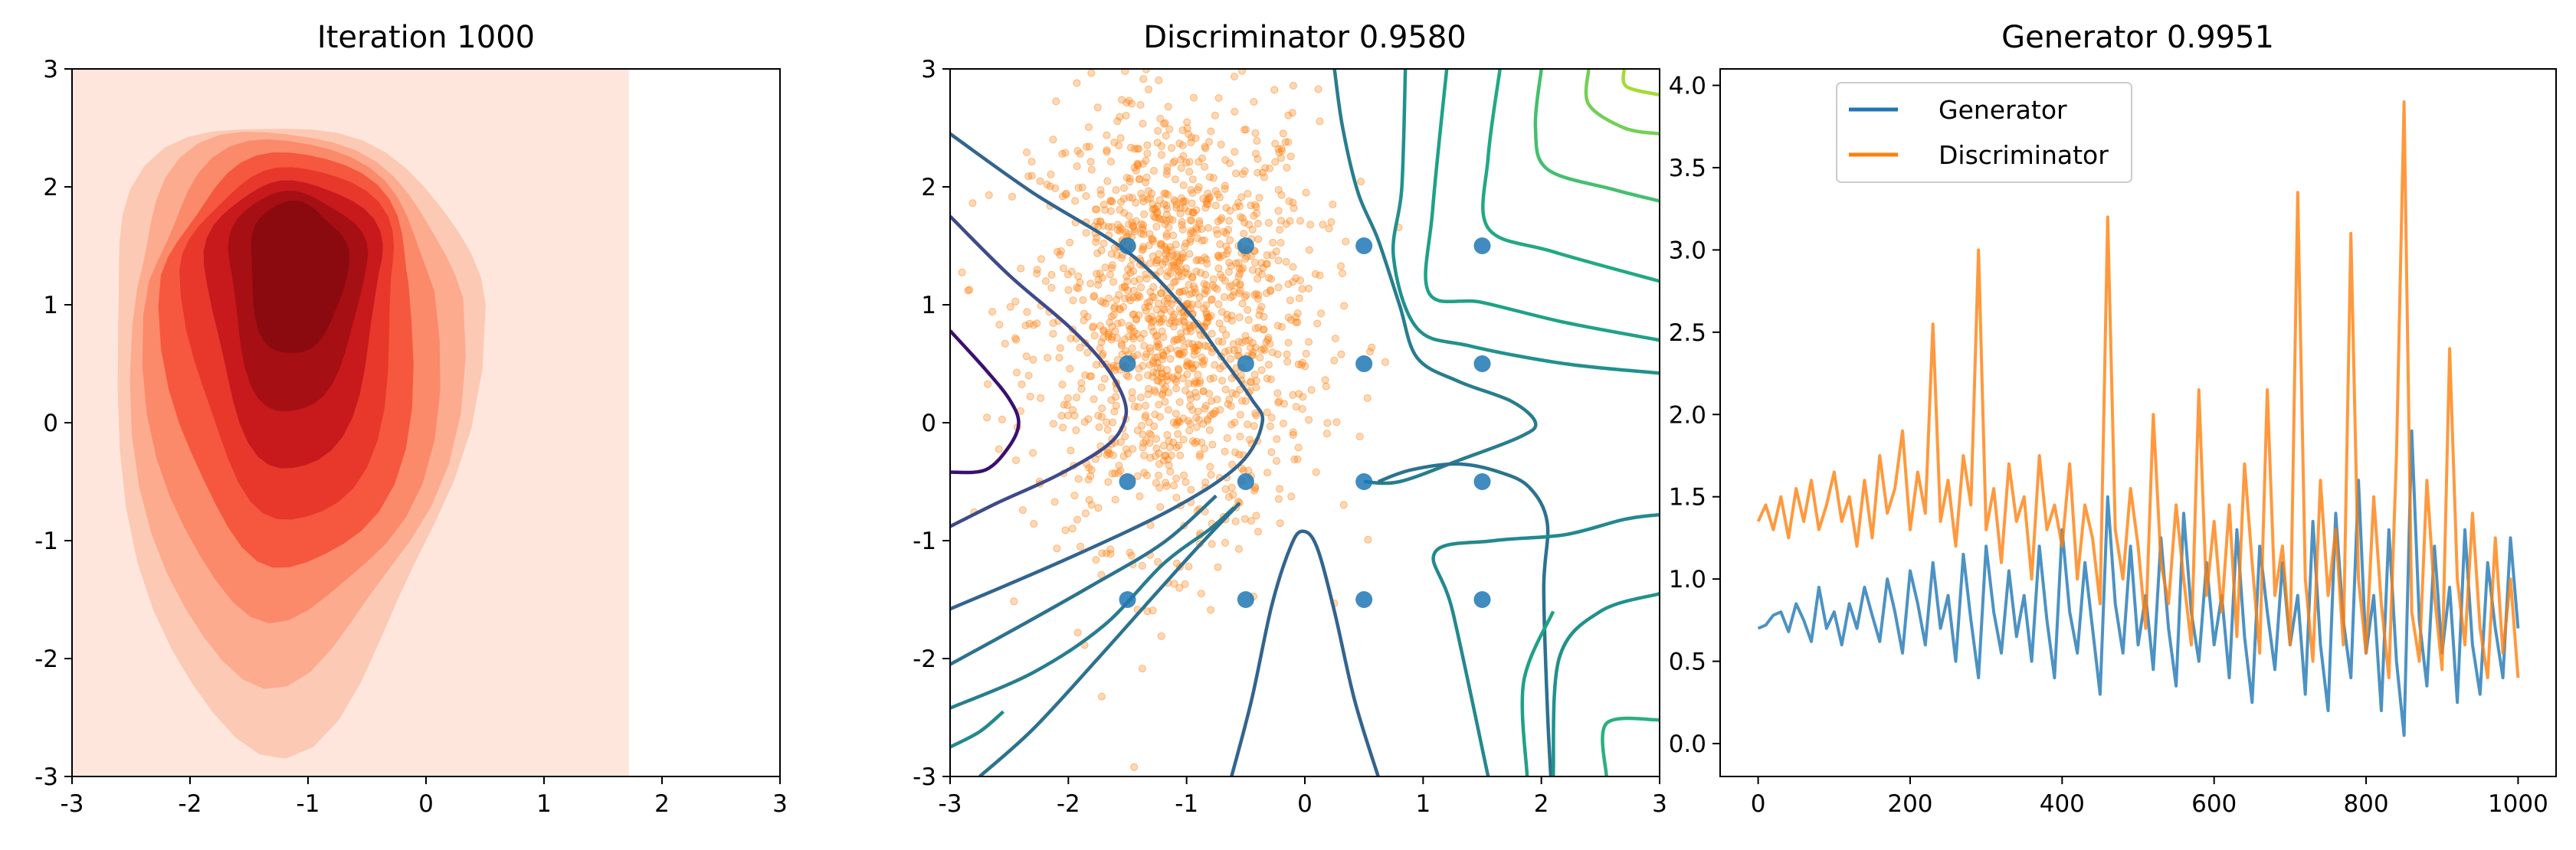 The width and height of the screenshot is (2576, 850). I want to click on x-tick-label: 800, so click(2366, 804).